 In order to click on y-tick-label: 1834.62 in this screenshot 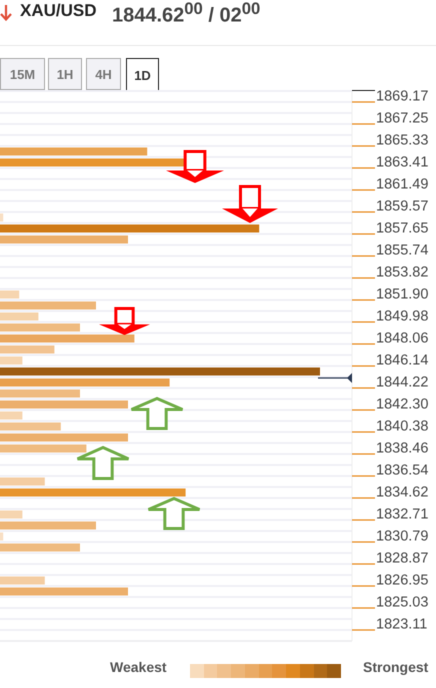, I will do `click(402, 492)`.